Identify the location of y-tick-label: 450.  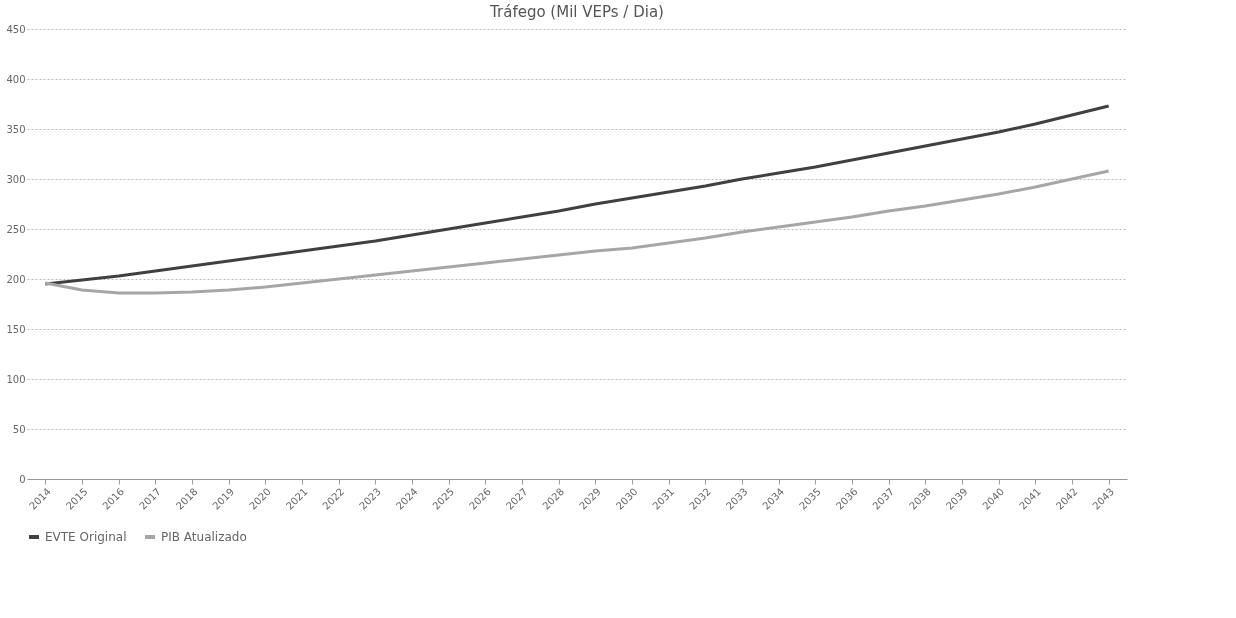
(16, 29).